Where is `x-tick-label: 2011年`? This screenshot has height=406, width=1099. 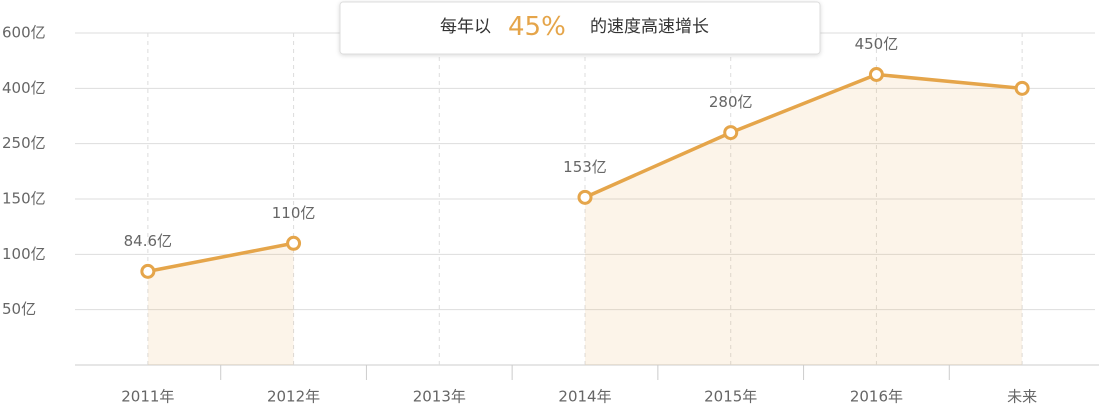
x-tick-label: 2011年 is located at coordinates (147, 397).